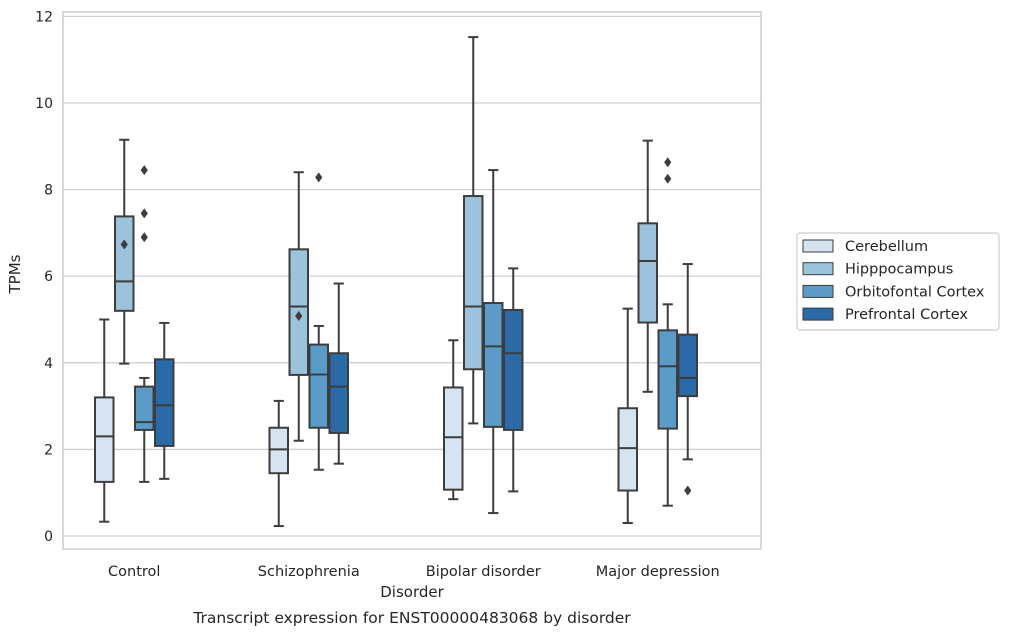 The image size is (1009, 640). What do you see at coordinates (48, 277) in the screenshot?
I see `y-tick-label: 6` at bounding box center [48, 277].